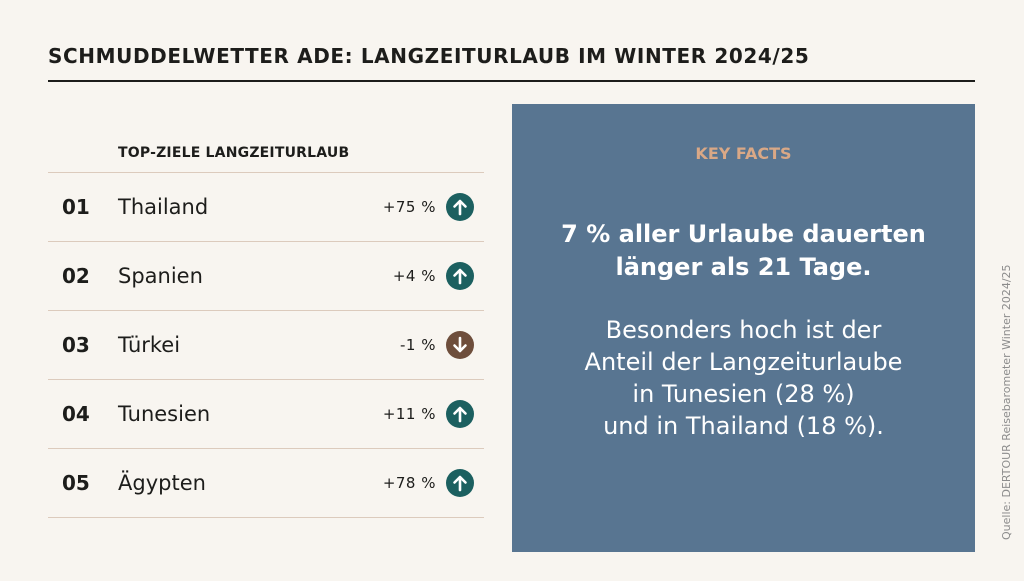 Image resolution: width=1024 pixels, height=581 pixels. What do you see at coordinates (409, 414) in the screenshot?
I see `change-label: +11 %` at bounding box center [409, 414].